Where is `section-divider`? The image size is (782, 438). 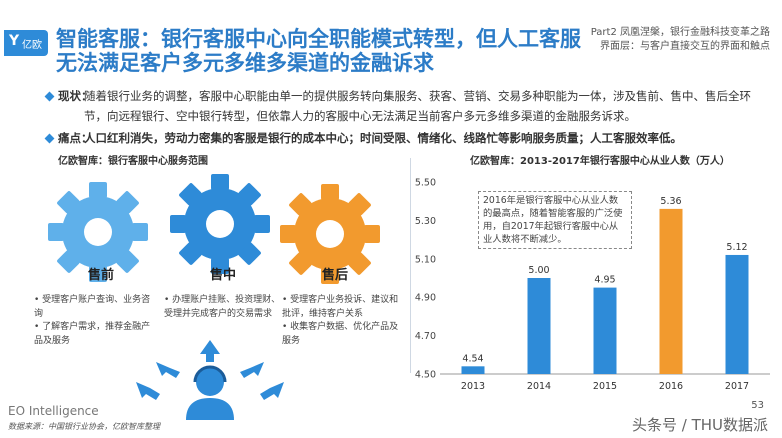 section-divider is located at coordinates (410, 265).